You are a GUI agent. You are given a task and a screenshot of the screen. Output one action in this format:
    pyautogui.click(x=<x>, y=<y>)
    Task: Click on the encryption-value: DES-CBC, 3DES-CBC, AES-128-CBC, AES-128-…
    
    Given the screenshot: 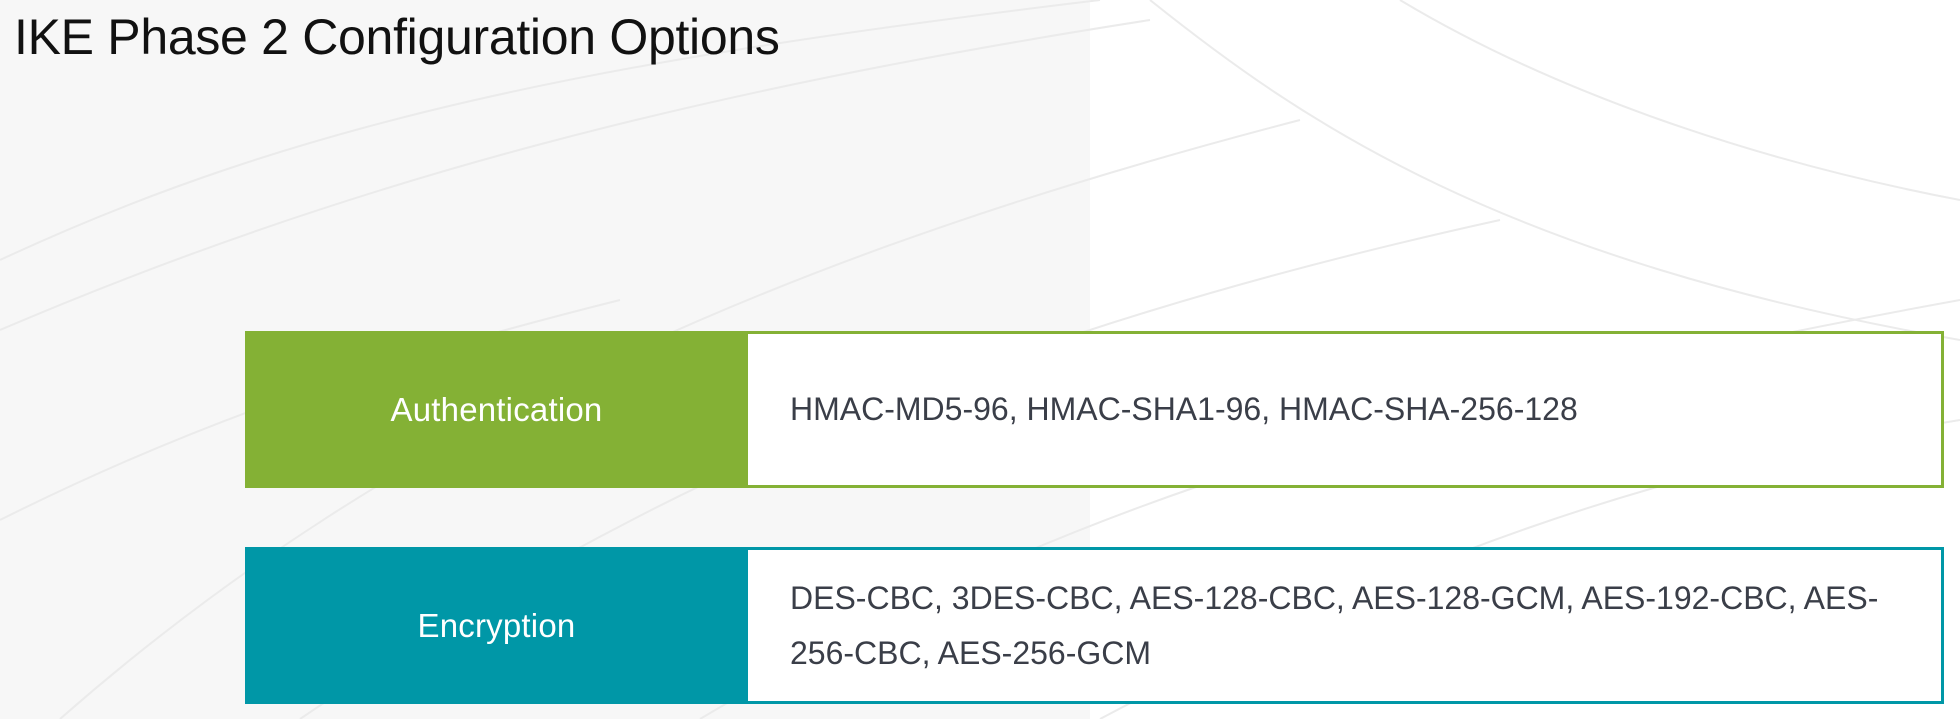 What is the action you would take?
    pyautogui.click(x=1346, y=625)
    